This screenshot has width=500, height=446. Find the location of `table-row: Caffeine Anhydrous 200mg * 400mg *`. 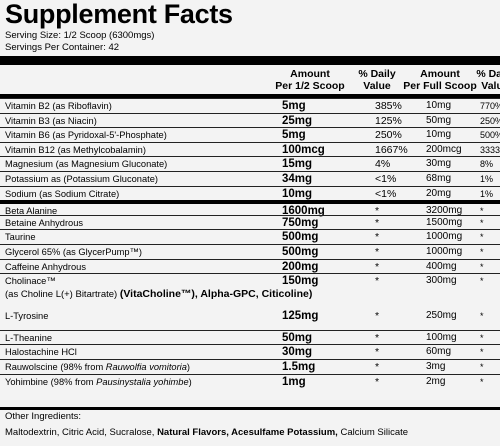

table-row: Caffeine Anhydrous 200mg * 400mg * is located at coordinates (250, 266).